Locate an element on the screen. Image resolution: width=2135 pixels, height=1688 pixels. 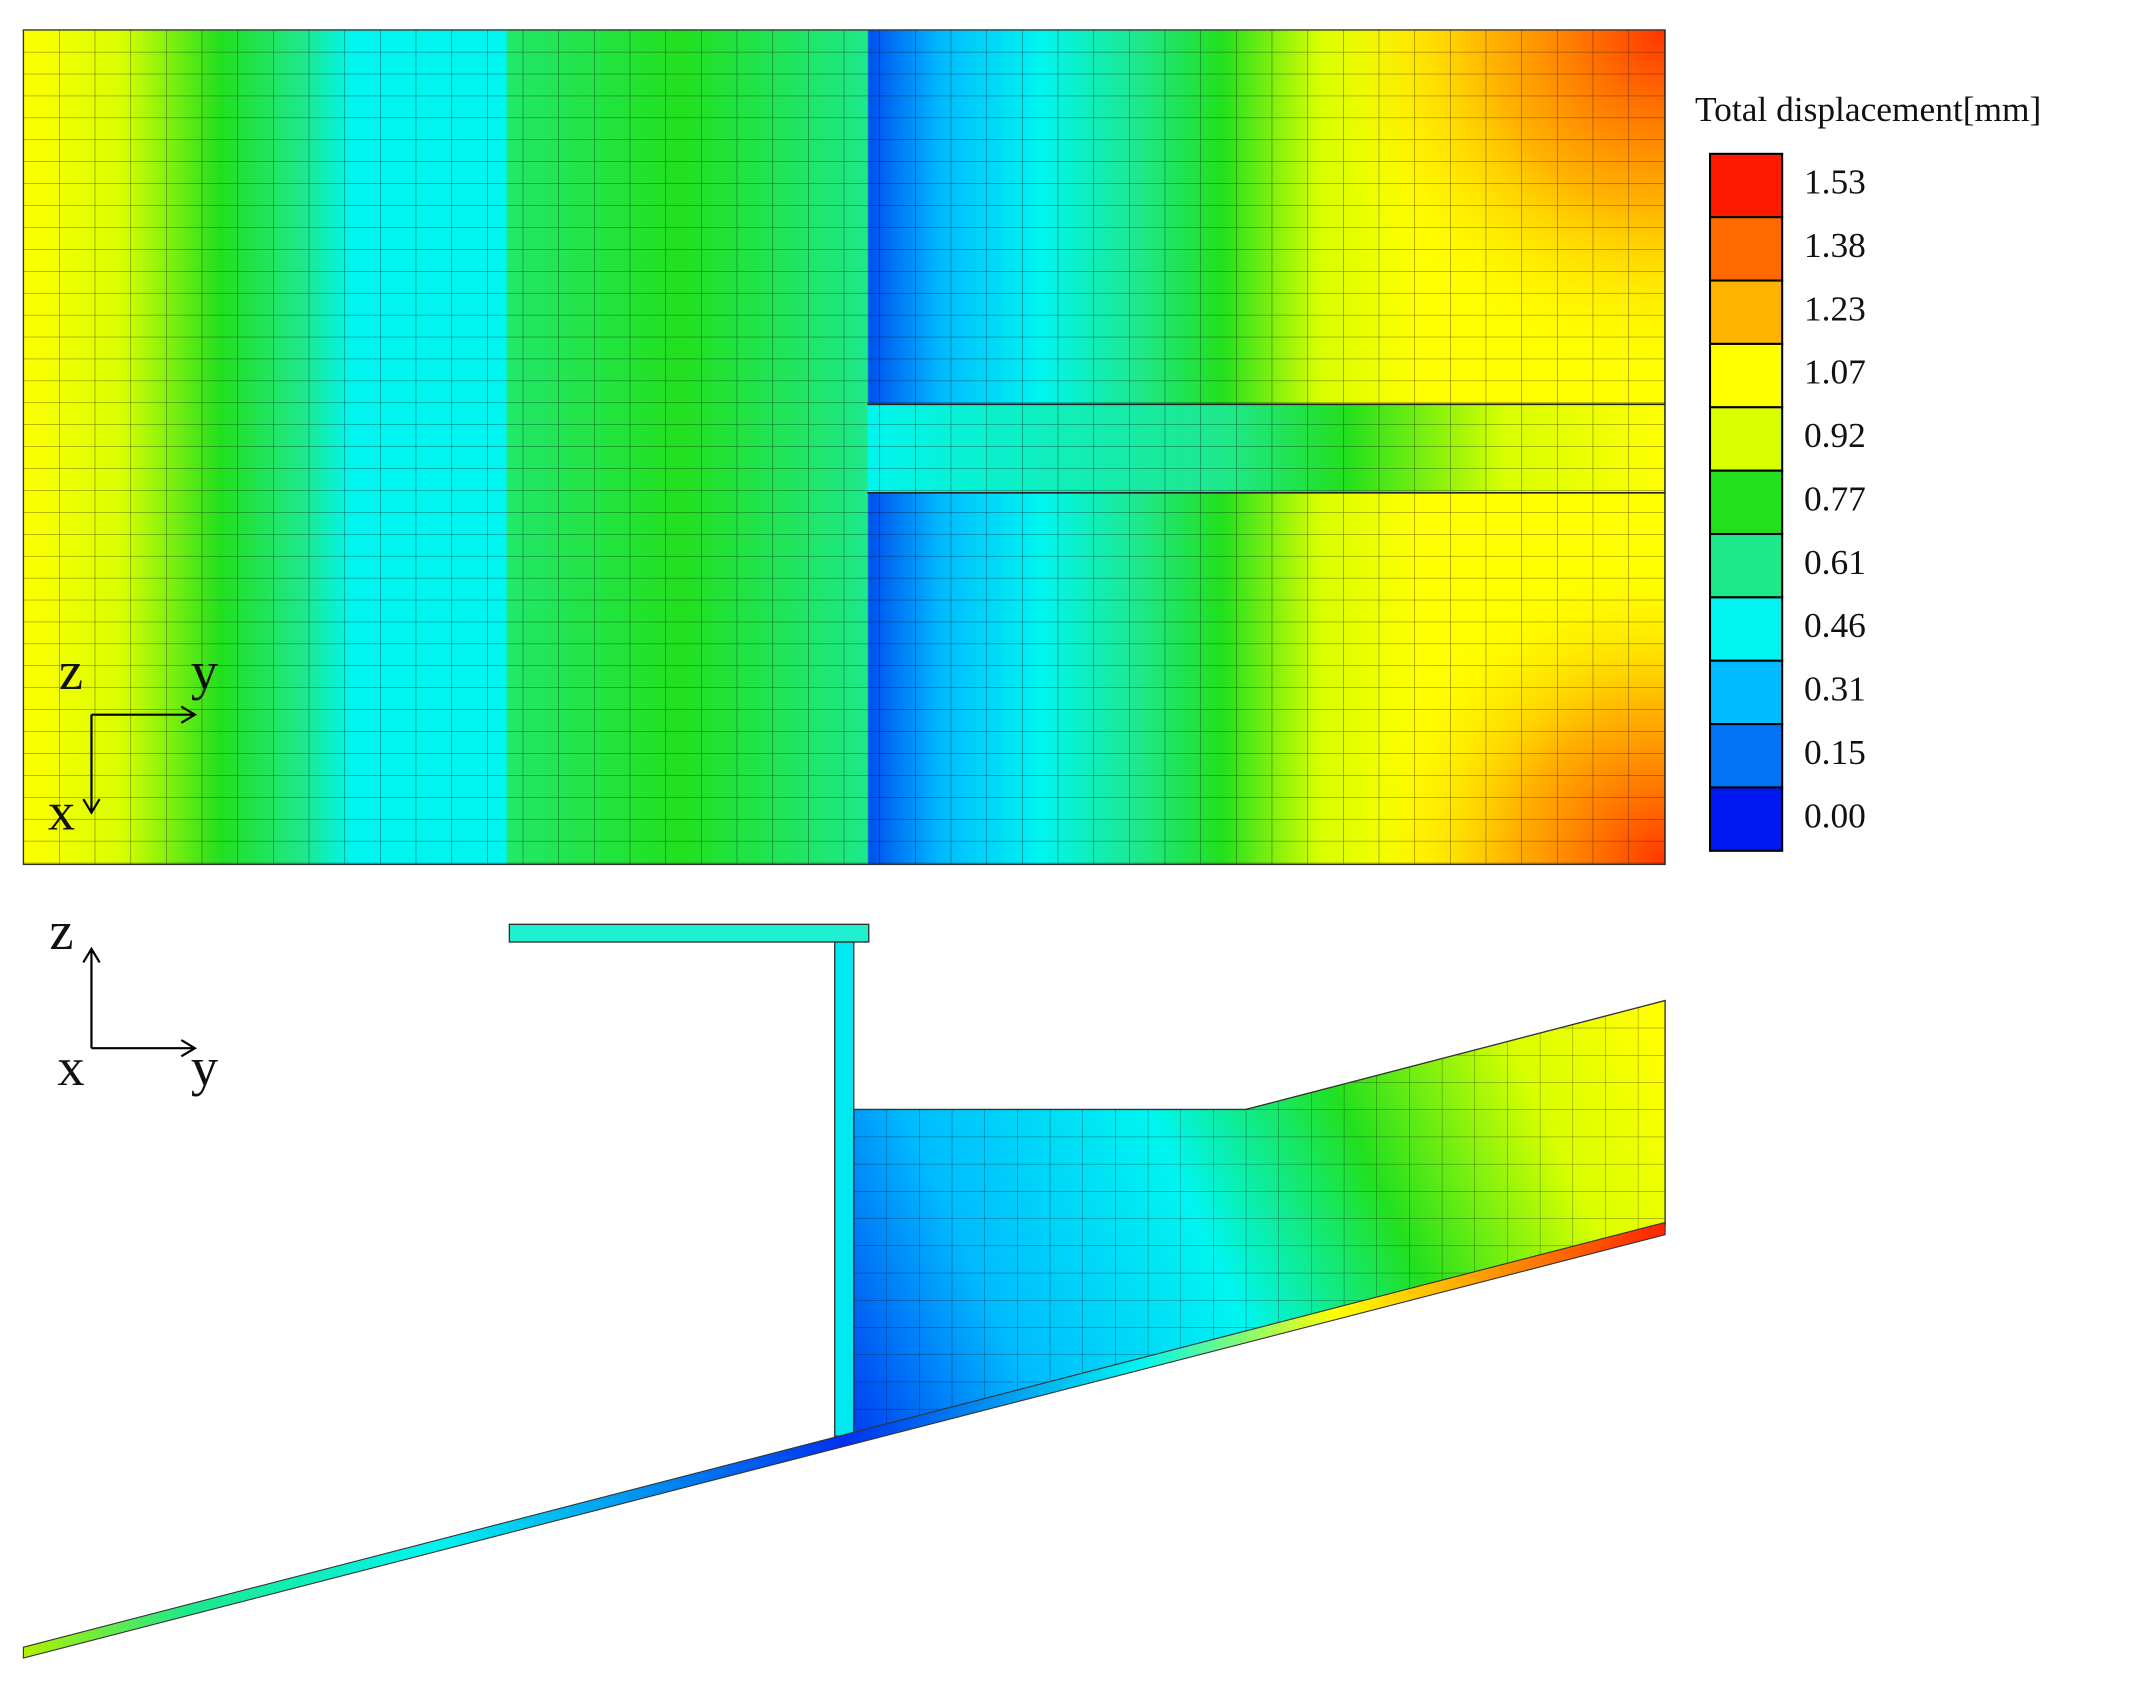
legend-label: 0.77 is located at coordinates (1835, 498).